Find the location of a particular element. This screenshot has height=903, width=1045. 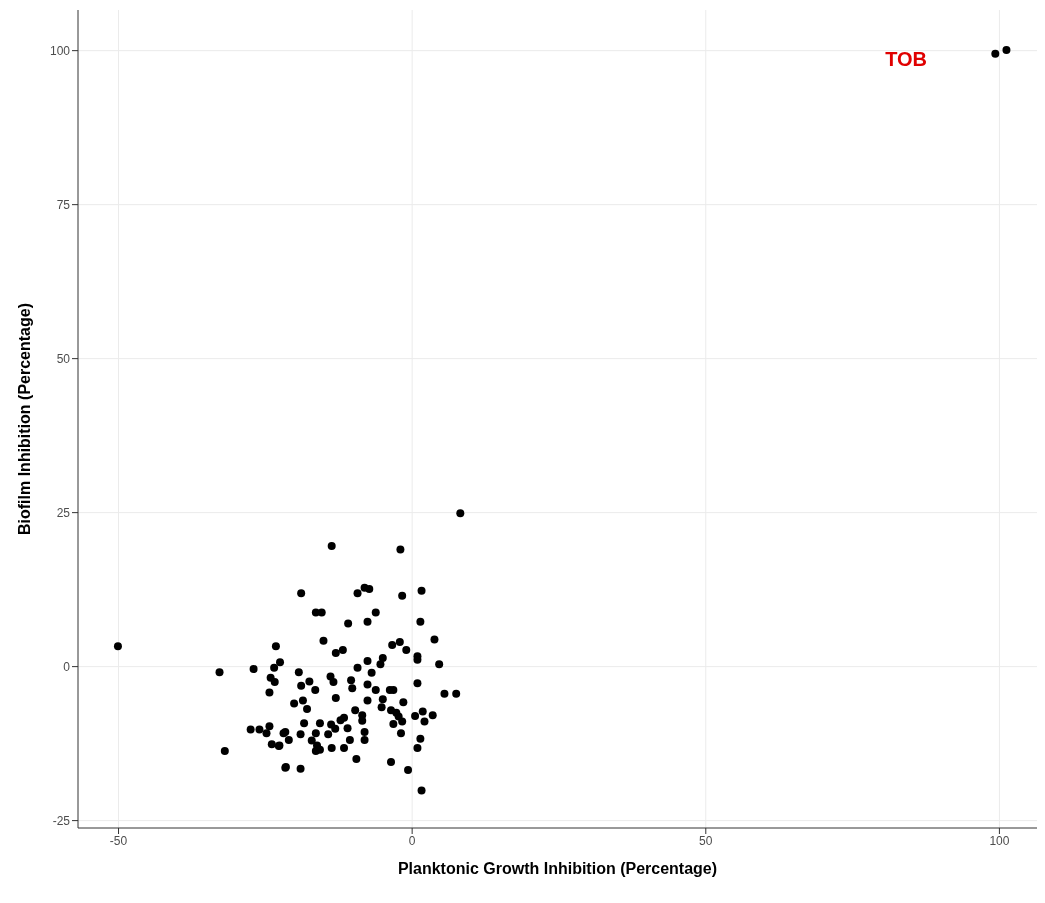

x-tick-label: -50 is located at coordinates (118, 840).